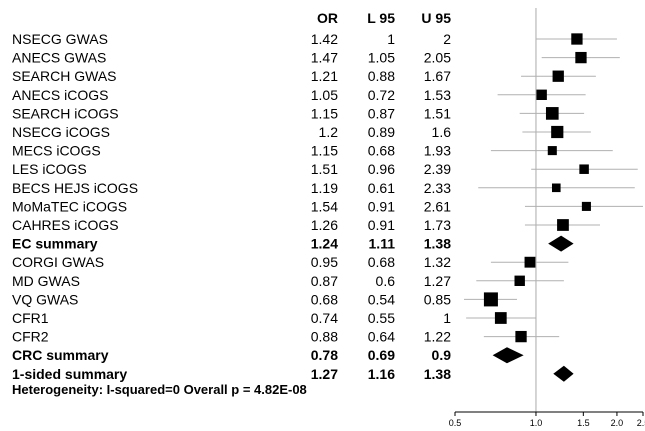 The image size is (645, 431). Describe the element at coordinates (442, 132) in the screenshot. I see `row-u95-value: 1.6` at that location.